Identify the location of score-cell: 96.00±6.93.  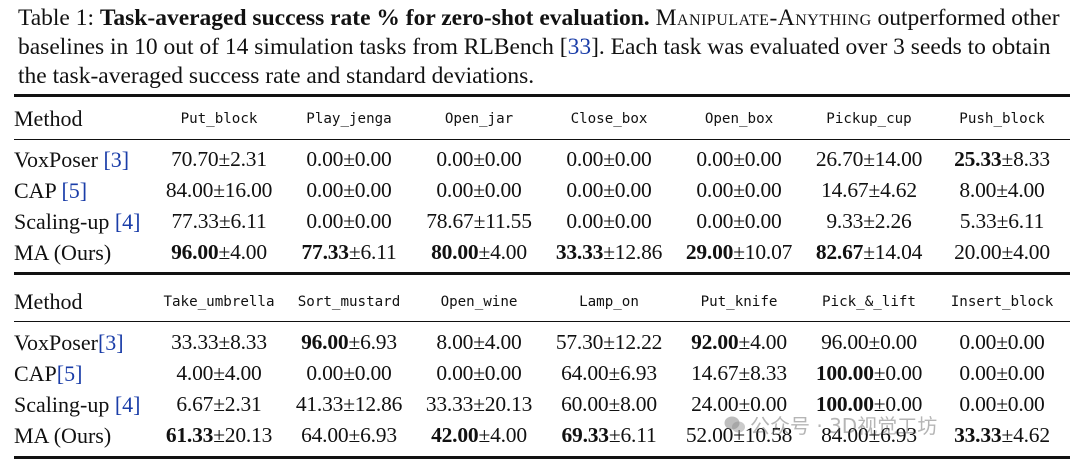
(349, 337).